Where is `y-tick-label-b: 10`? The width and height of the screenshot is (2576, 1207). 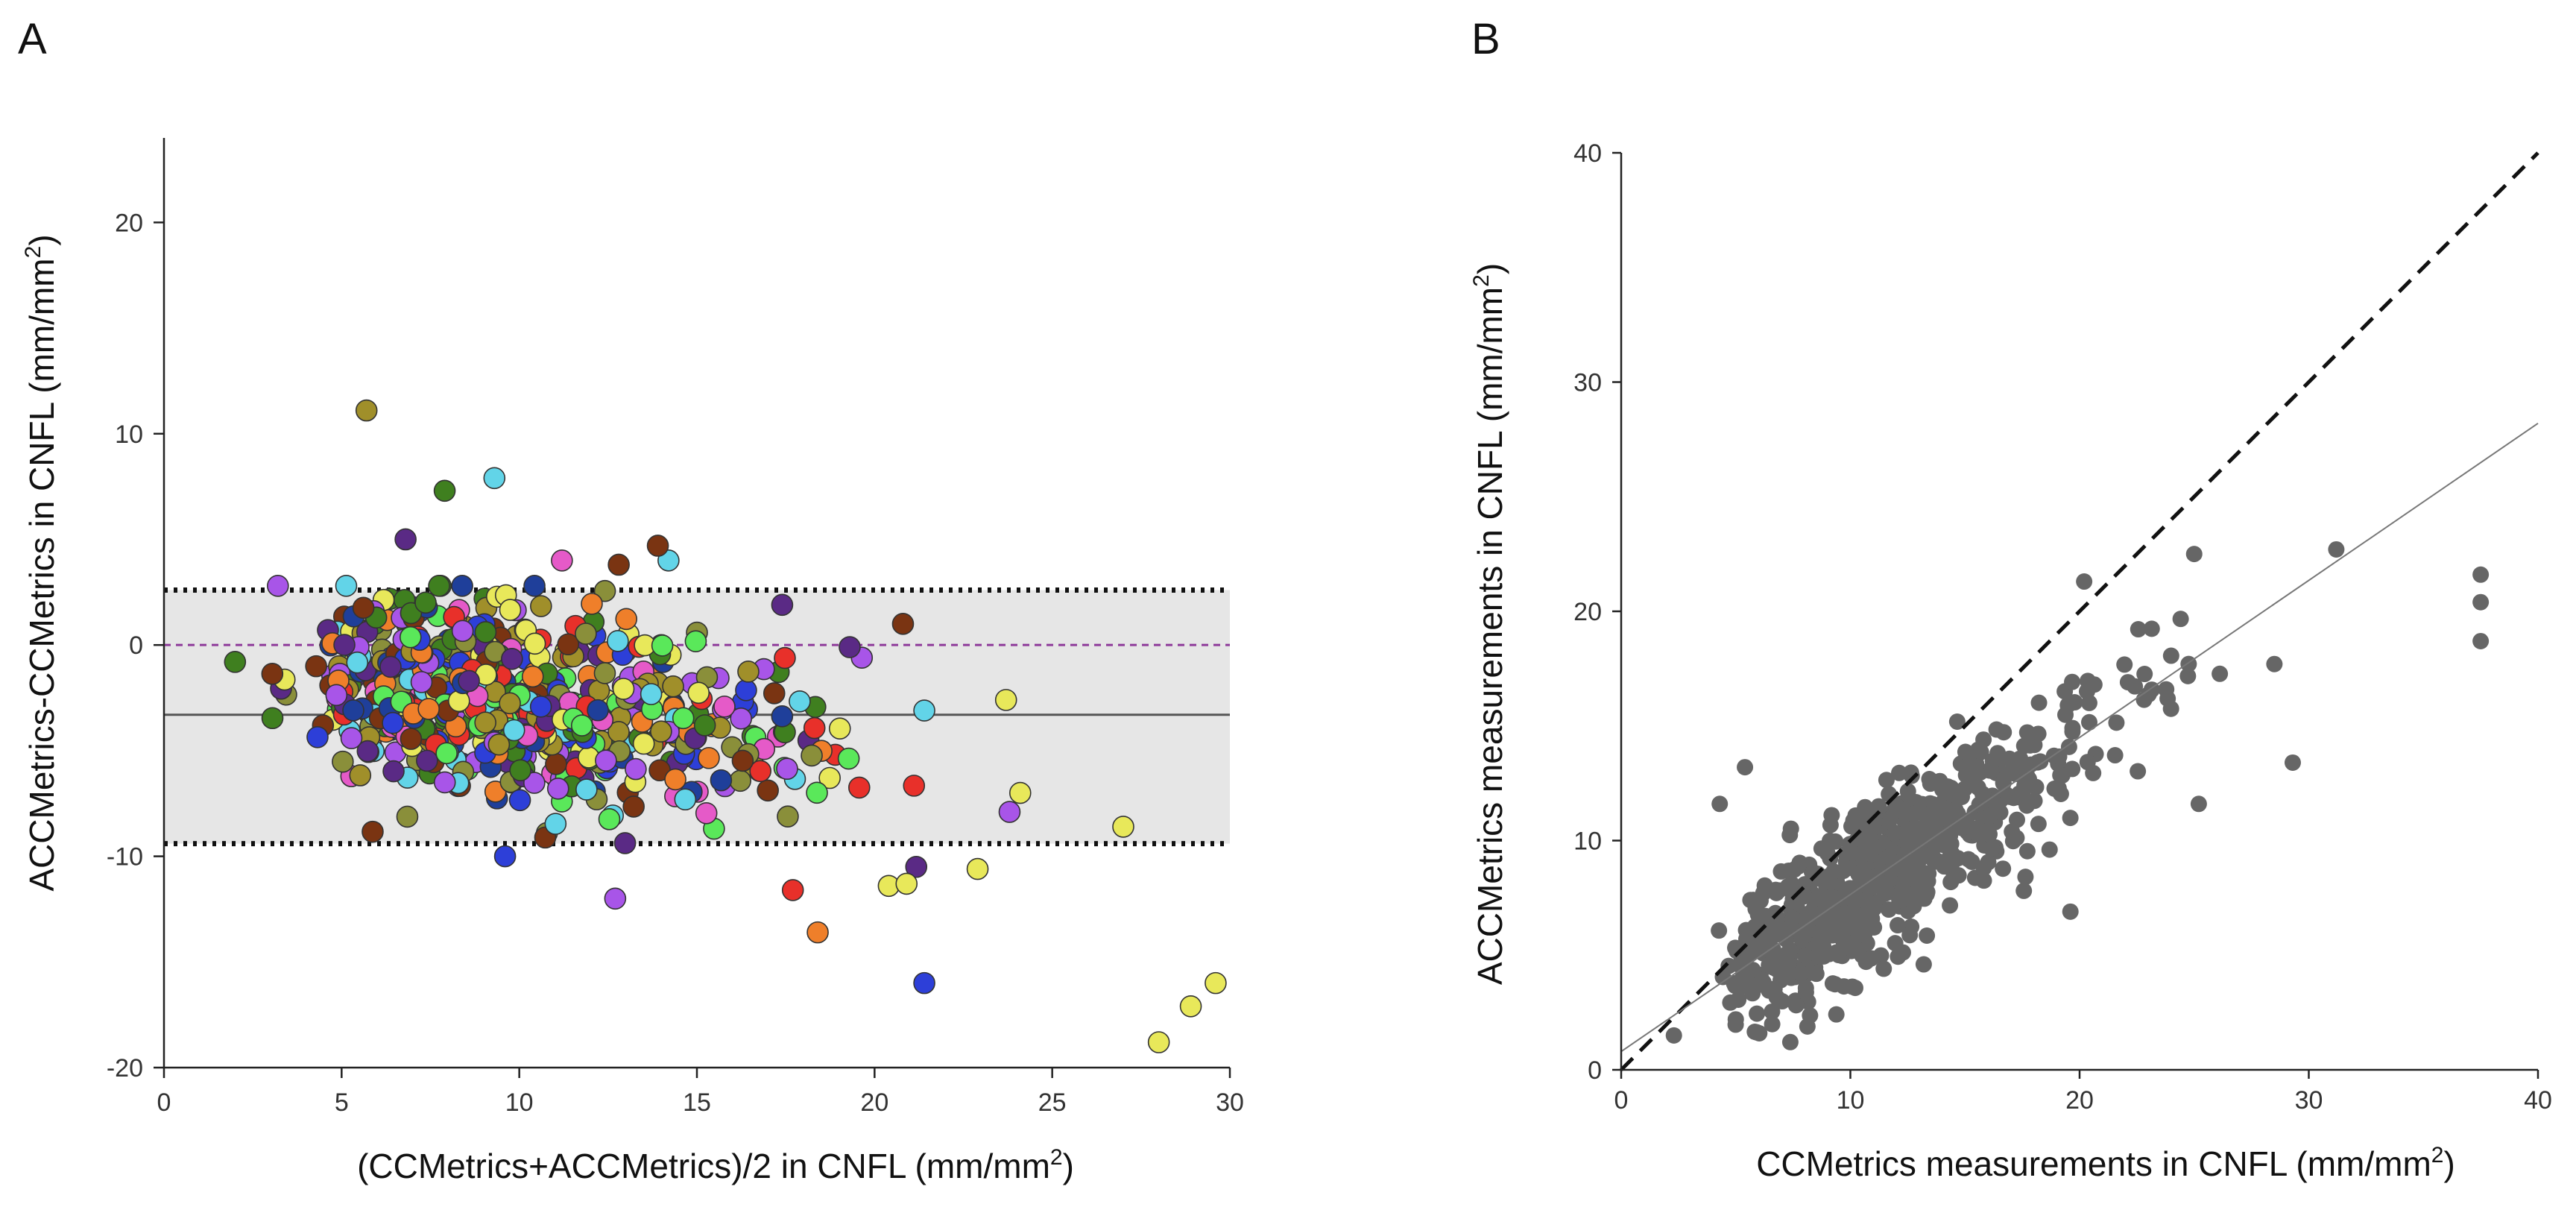
y-tick-label-b: 10 is located at coordinates (1588, 842).